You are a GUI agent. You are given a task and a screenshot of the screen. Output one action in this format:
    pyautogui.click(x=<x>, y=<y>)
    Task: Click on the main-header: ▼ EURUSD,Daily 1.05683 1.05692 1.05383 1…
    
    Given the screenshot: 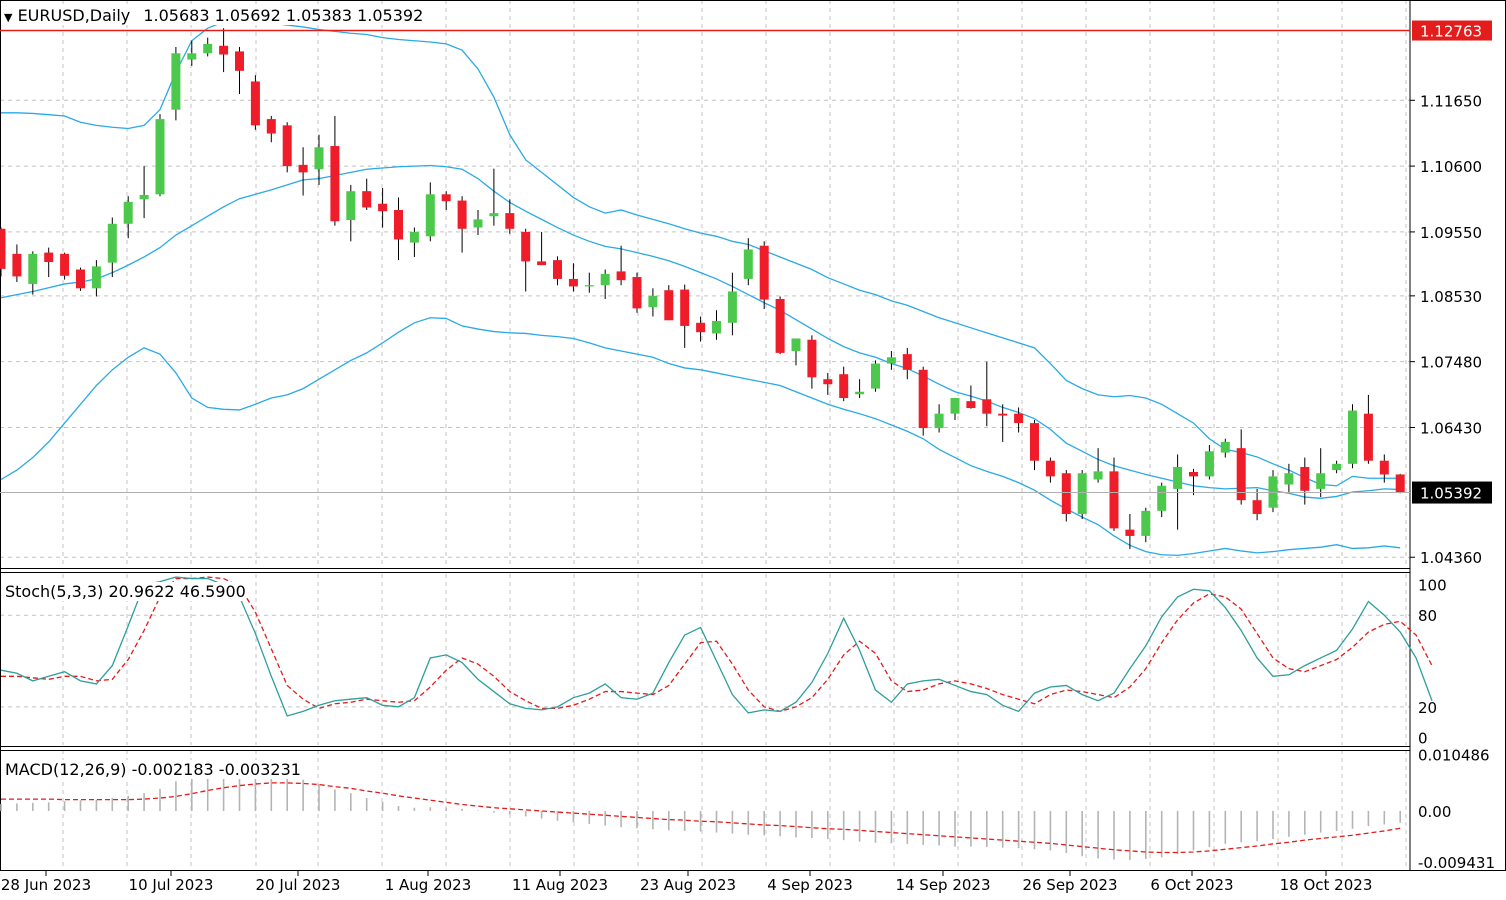 What is the action you would take?
    pyautogui.click(x=214, y=15)
    